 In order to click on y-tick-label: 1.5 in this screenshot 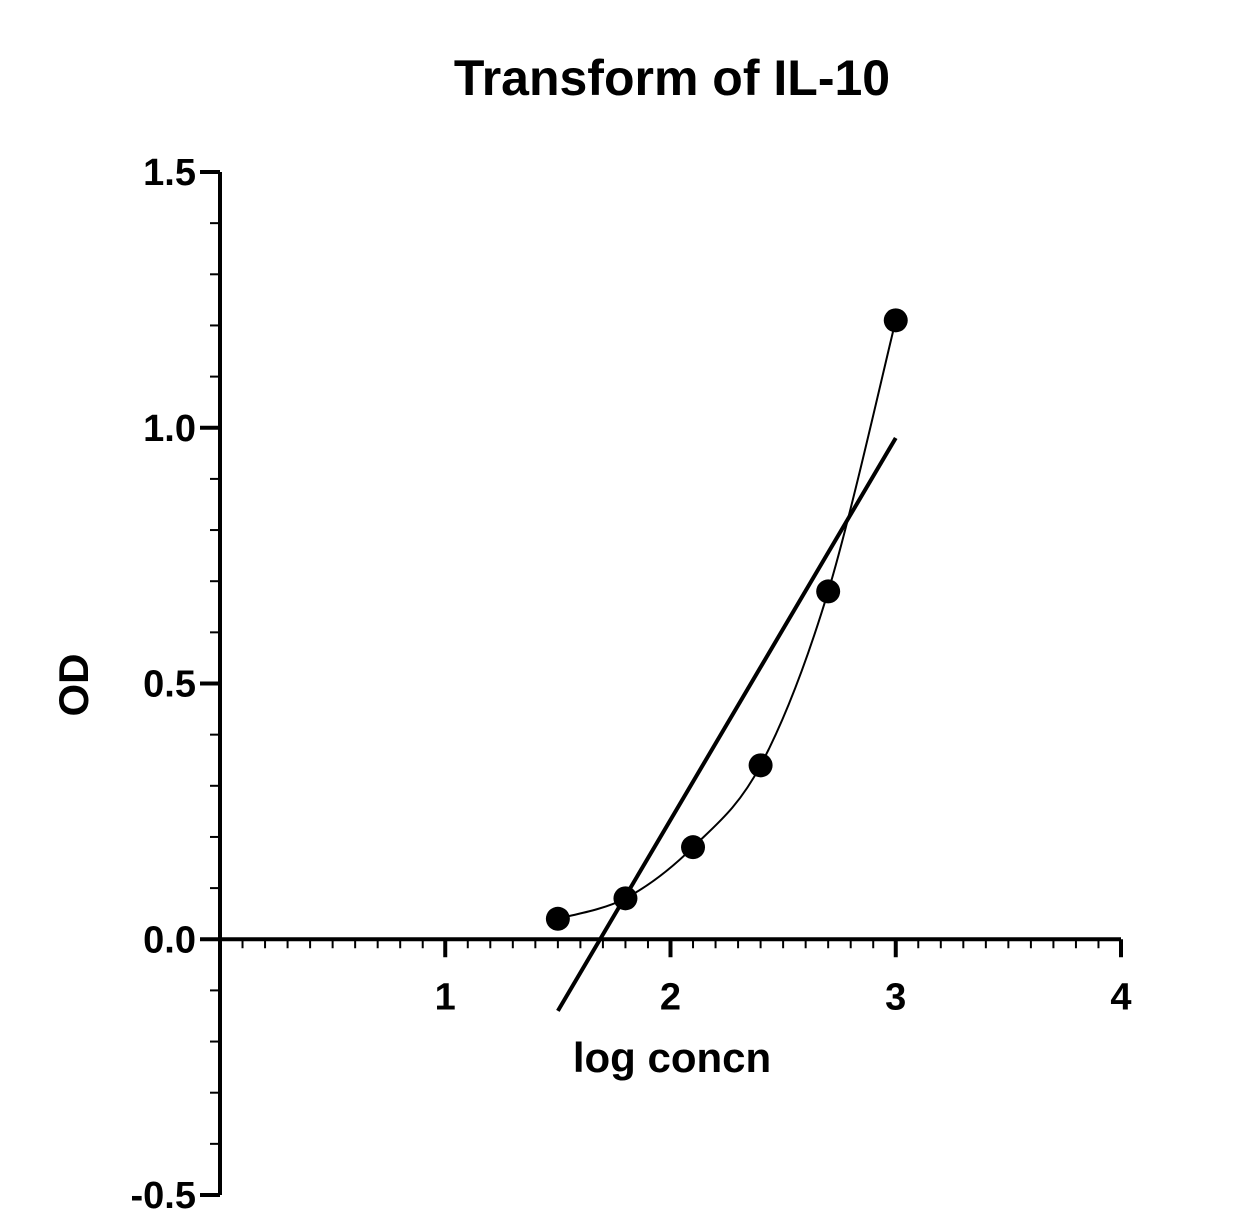, I will do `click(169, 173)`.